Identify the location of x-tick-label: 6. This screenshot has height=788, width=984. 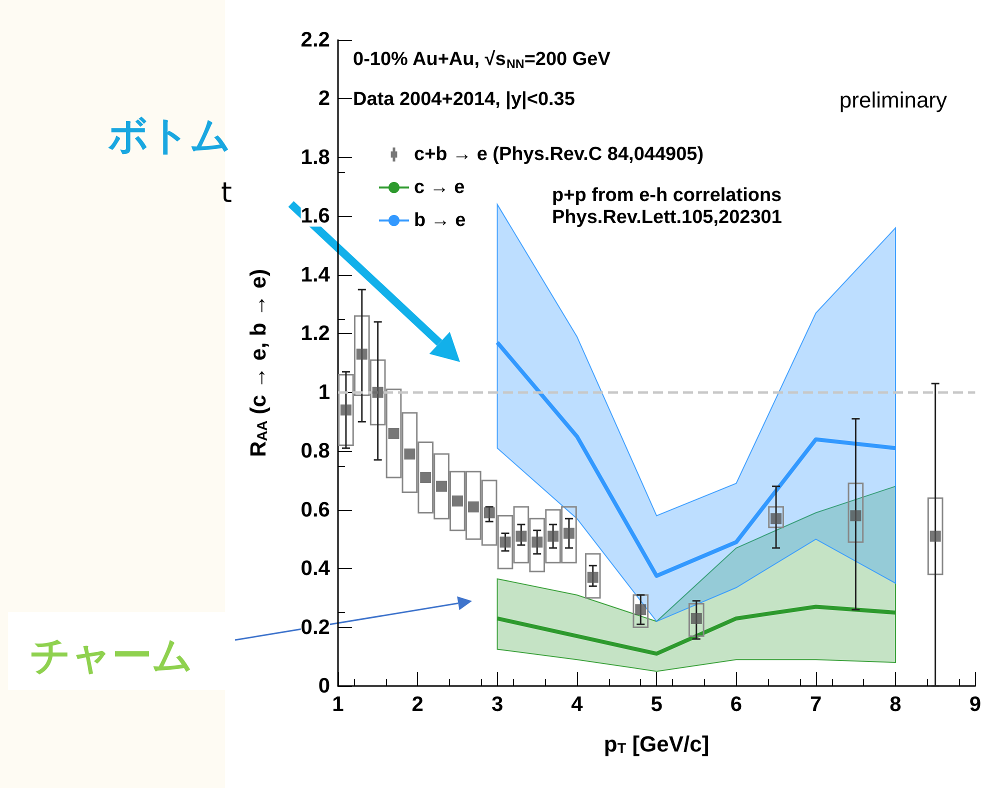
(736, 704).